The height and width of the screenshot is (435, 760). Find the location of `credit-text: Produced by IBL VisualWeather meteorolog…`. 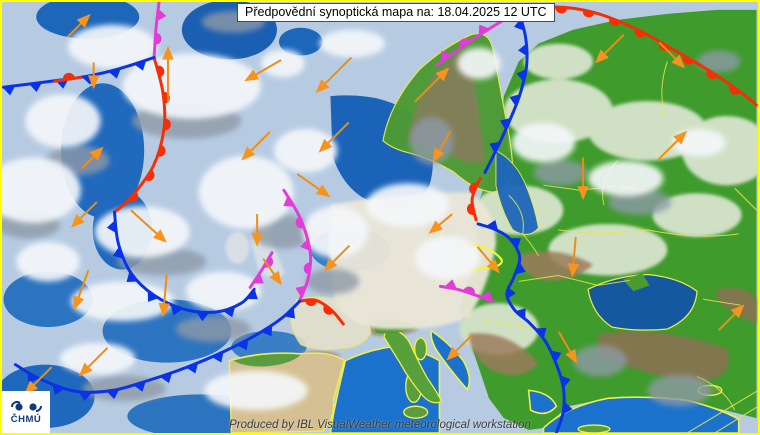

credit-text: Produced by IBL VisualWeather meteorolog… is located at coordinates (380, 425).